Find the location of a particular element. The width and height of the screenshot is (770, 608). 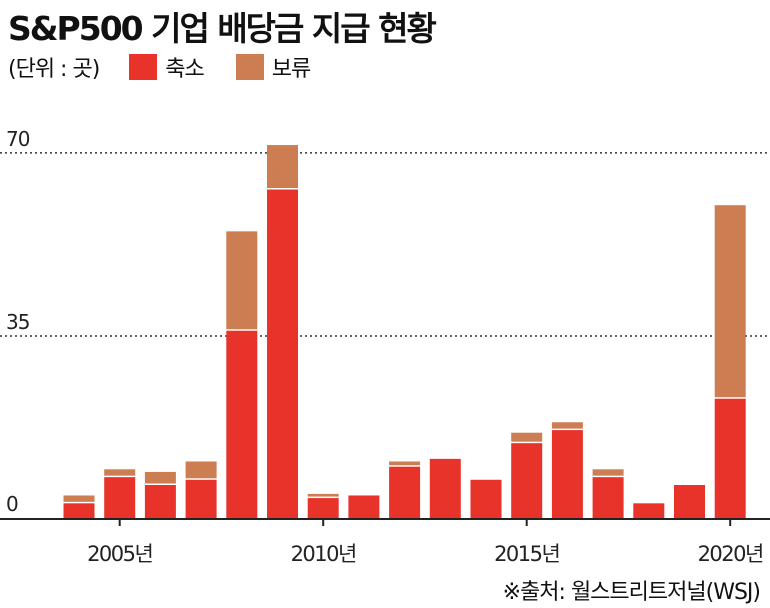

bar-suspension-2004 is located at coordinates (79, 498).